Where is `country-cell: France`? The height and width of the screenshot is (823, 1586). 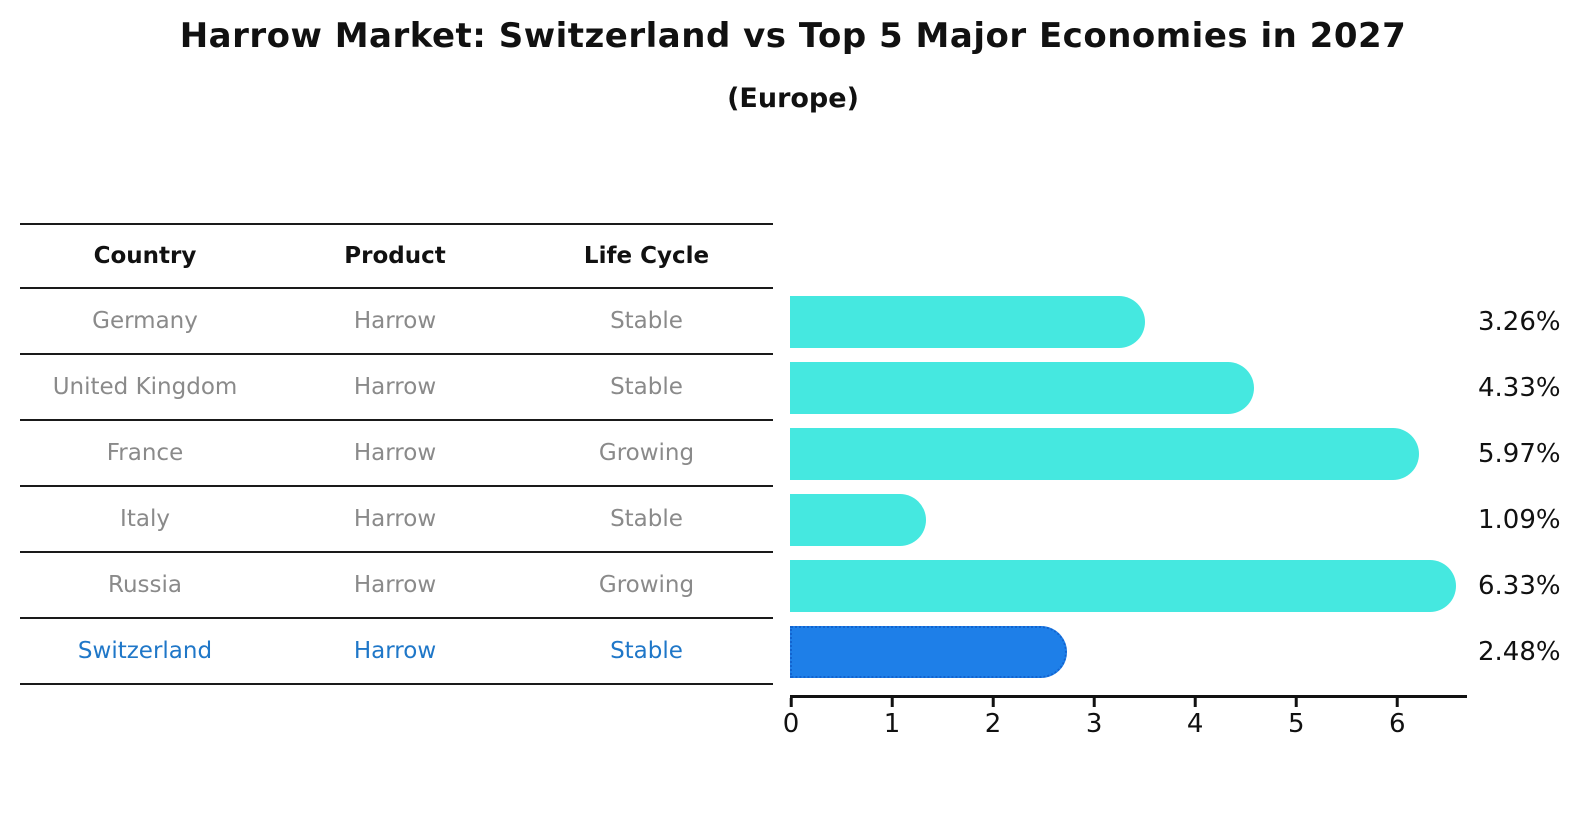
country-cell: France is located at coordinates (145, 453).